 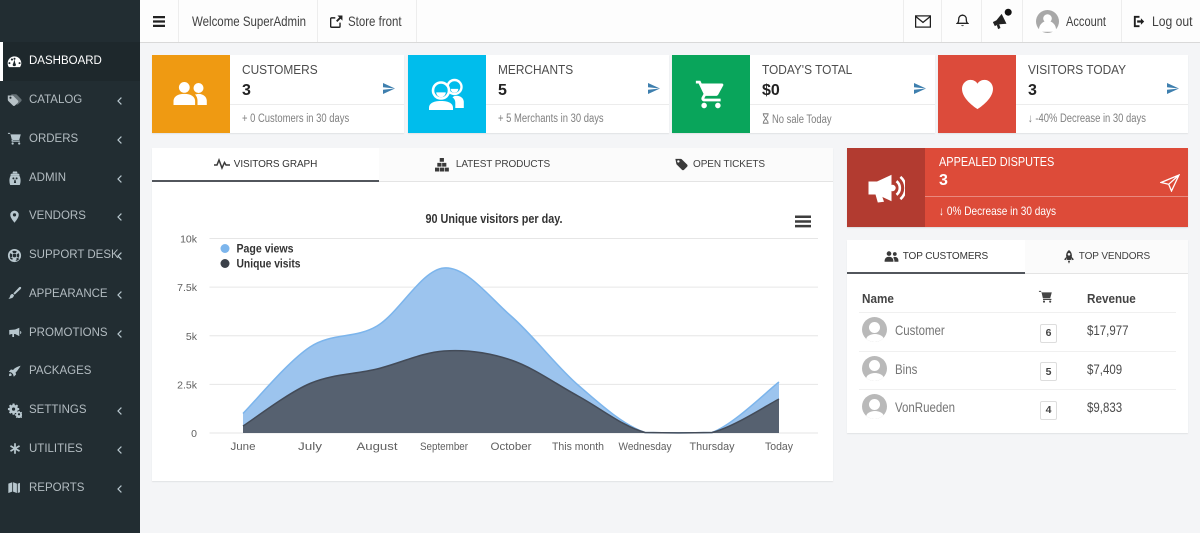 I want to click on svg-text: 90 Unique visitors per day., so click(x=494, y=219).